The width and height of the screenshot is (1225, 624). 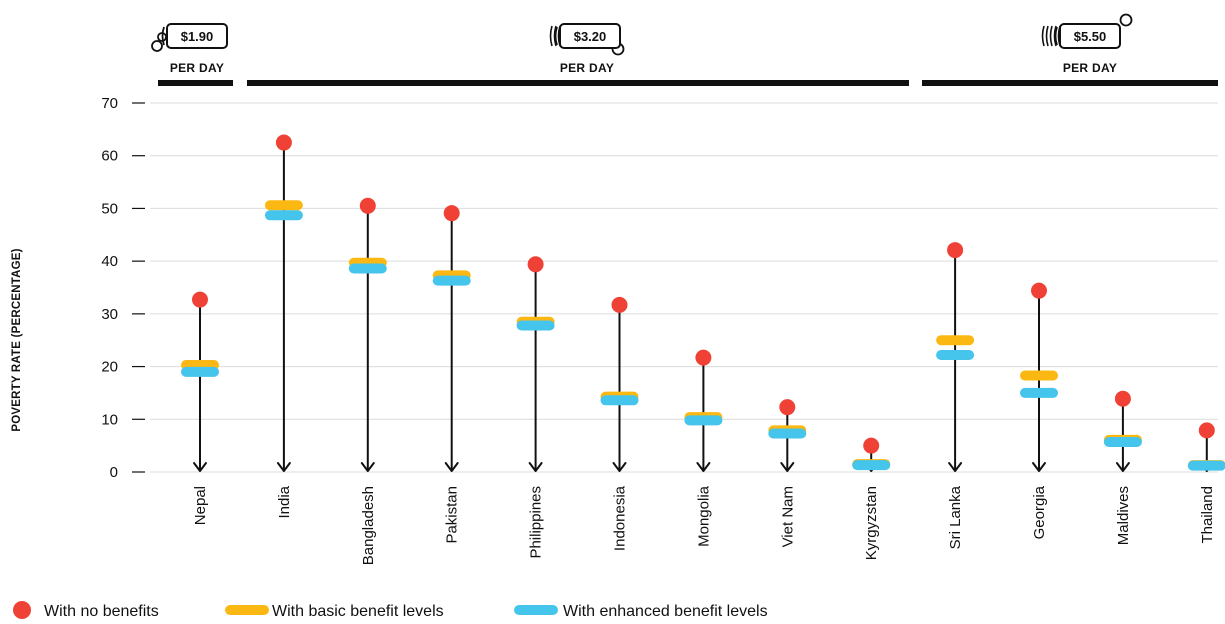 What do you see at coordinates (200, 505) in the screenshot?
I see `category-label: Nepal` at bounding box center [200, 505].